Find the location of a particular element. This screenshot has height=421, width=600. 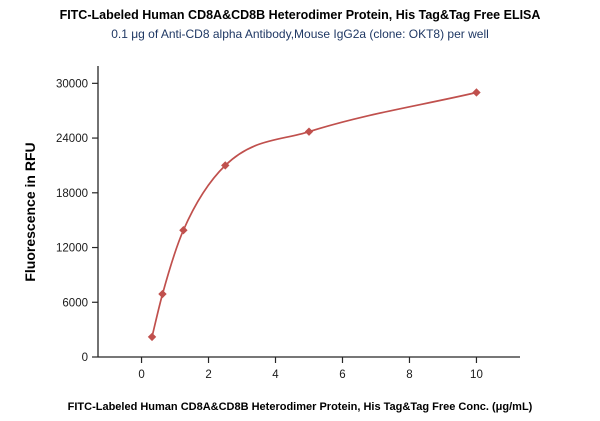

y-tick-label: 12000 is located at coordinates (72, 249).